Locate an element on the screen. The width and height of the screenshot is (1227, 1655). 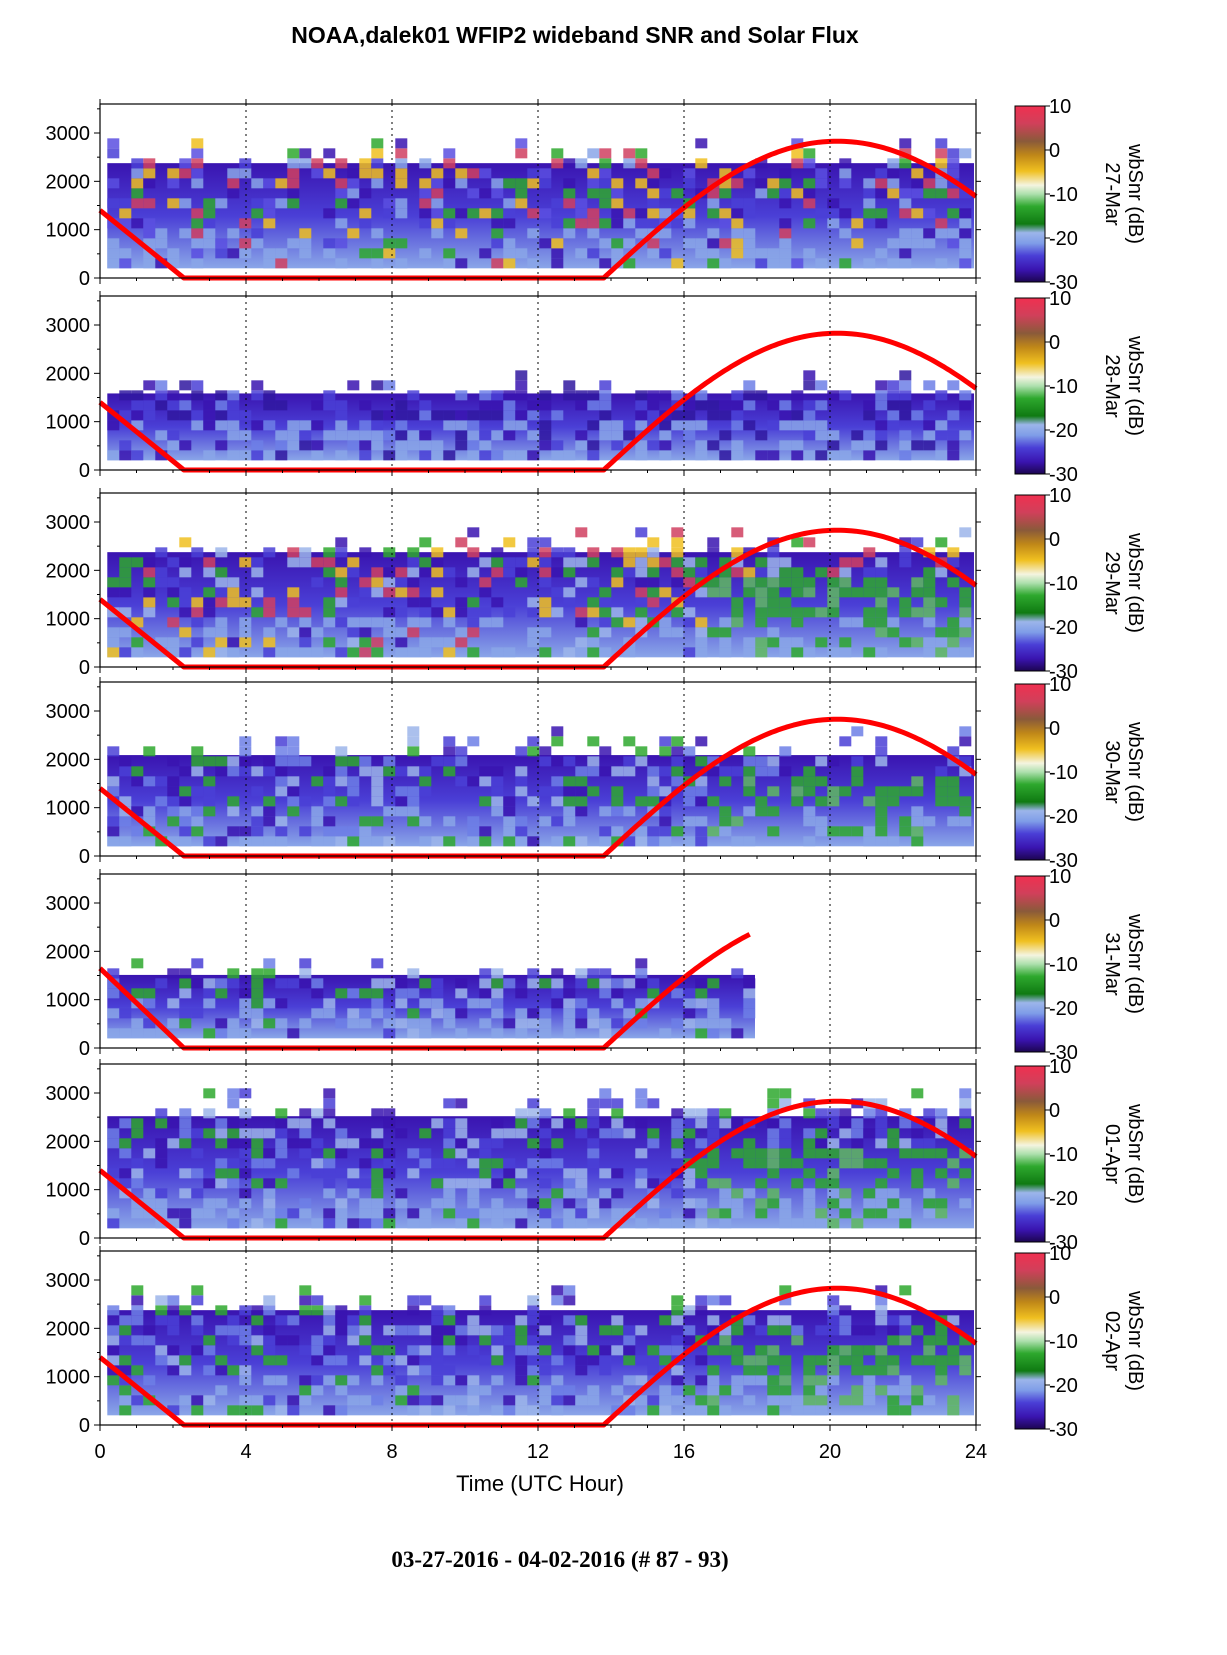
y-tick-label: 2000 is located at coordinates (68, 1329).